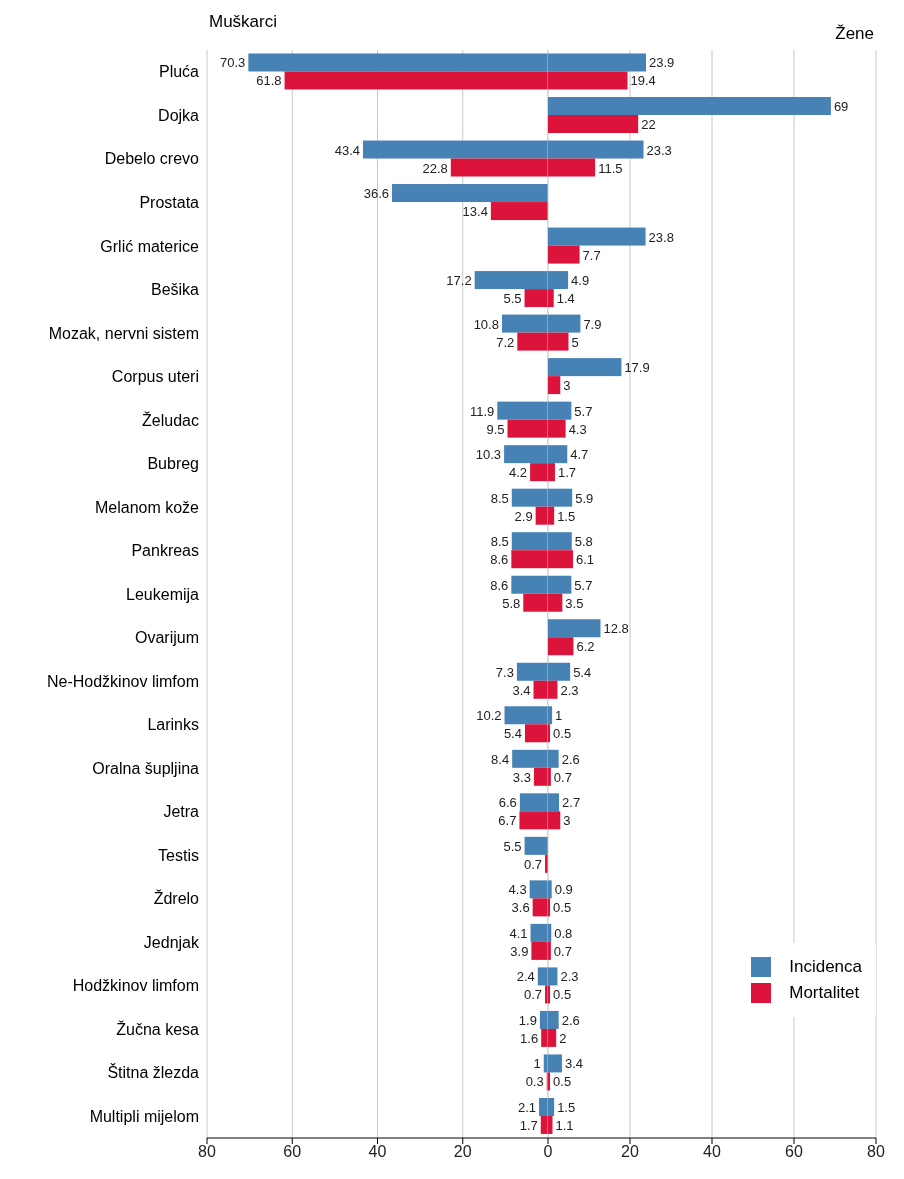  What do you see at coordinates (570, 1020) in the screenshot?
I see `data-label: 2.6` at bounding box center [570, 1020].